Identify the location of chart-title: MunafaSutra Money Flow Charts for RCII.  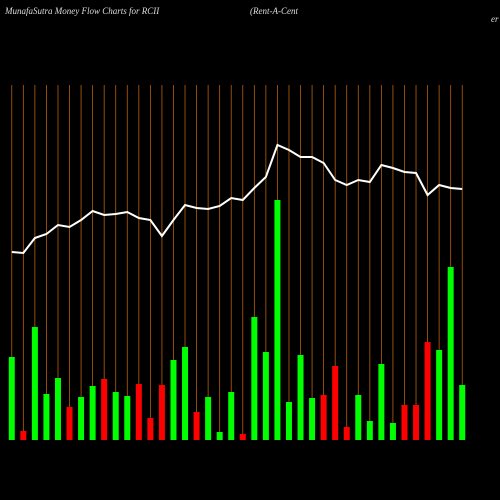
(82, 11).